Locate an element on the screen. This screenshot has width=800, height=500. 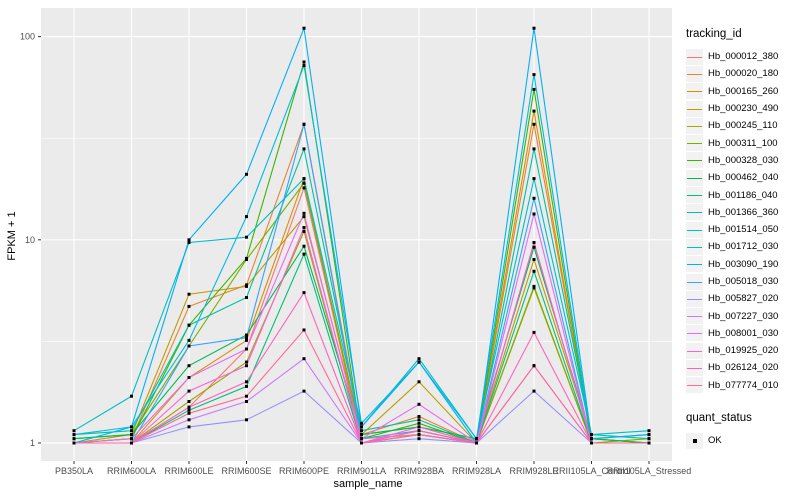
legend-label: Hb_000462_040 is located at coordinates (743, 178).